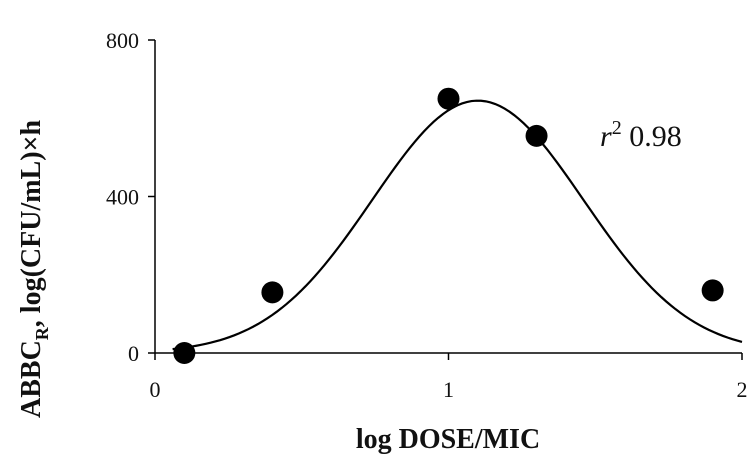 Image resolution: width=750 pixels, height=464 pixels. I want to click on x-axis-ticks: 0 1 2, so click(449, 377).